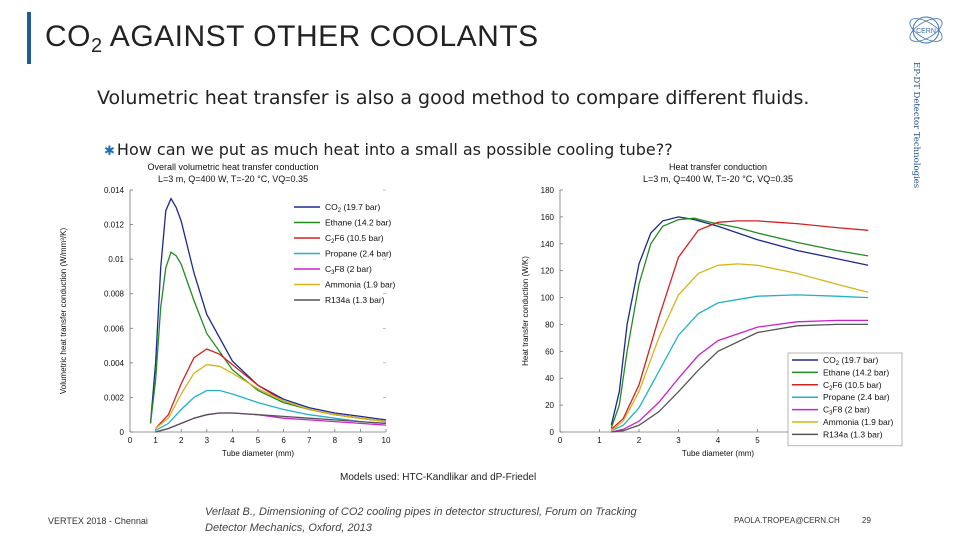  What do you see at coordinates (358, 254) in the screenshot?
I see `left-chart-legend-label: Propane (2.4 bar)` at bounding box center [358, 254].